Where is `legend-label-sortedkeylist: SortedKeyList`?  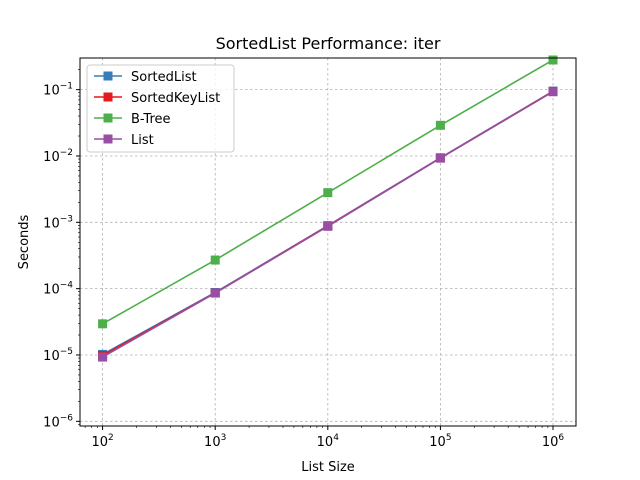
legend-label-sortedkeylist: SortedKeyList is located at coordinates (175, 98).